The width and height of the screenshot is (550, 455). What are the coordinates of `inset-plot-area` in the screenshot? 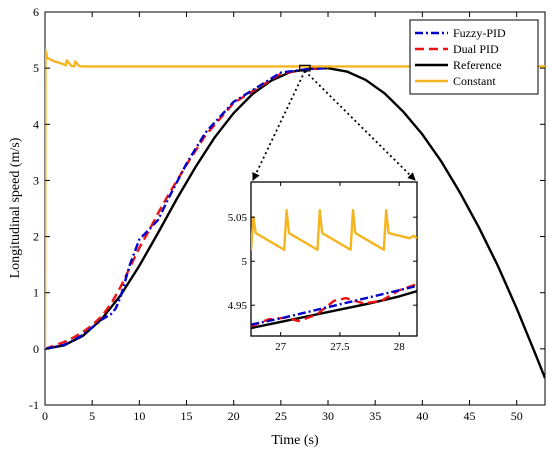 It's located at (334, 259).